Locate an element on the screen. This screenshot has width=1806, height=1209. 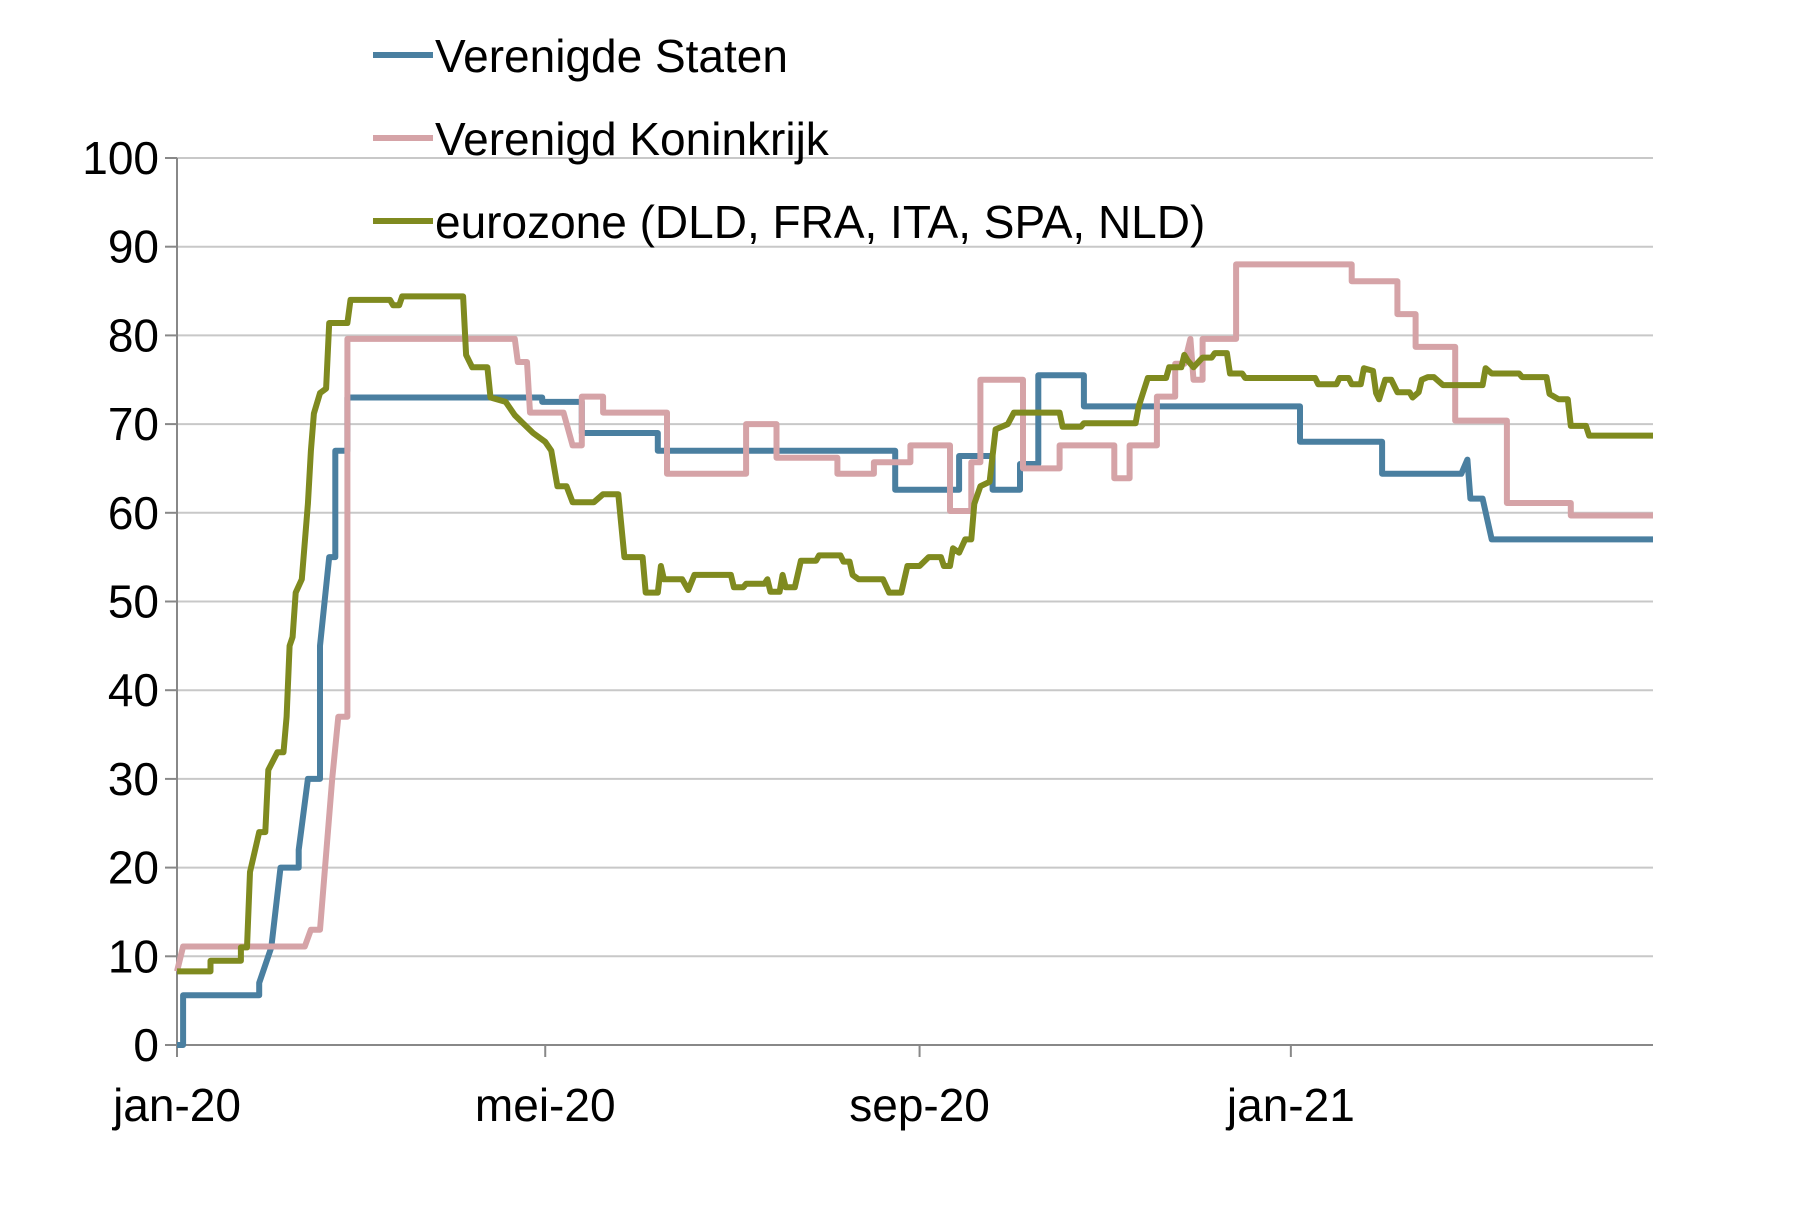
y-tick-label: 100 is located at coordinates (120, 158).